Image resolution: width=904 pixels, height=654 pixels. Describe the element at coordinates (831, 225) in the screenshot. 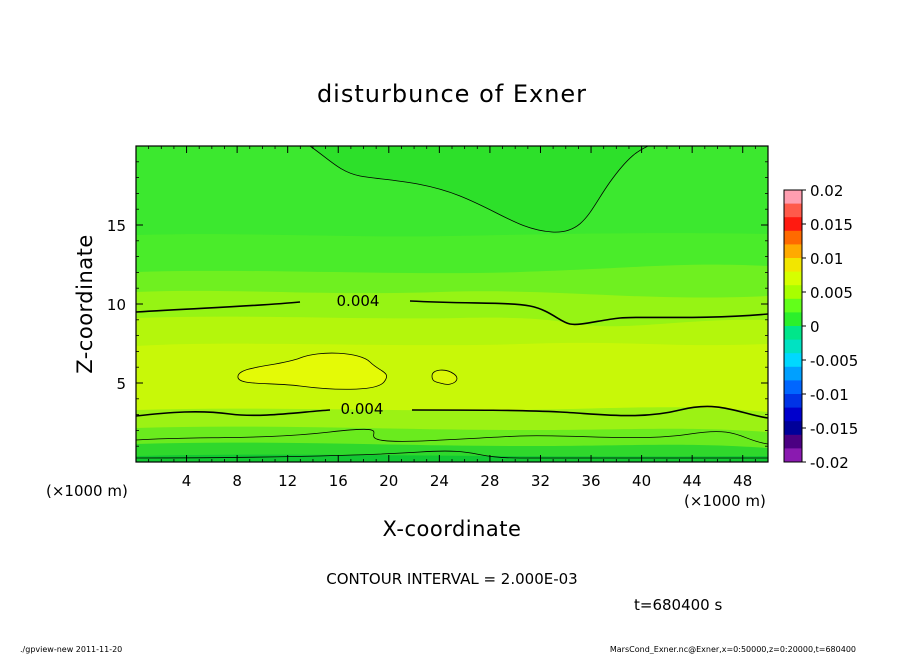

I see `colorbar-tick-label: 0.015` at that location.